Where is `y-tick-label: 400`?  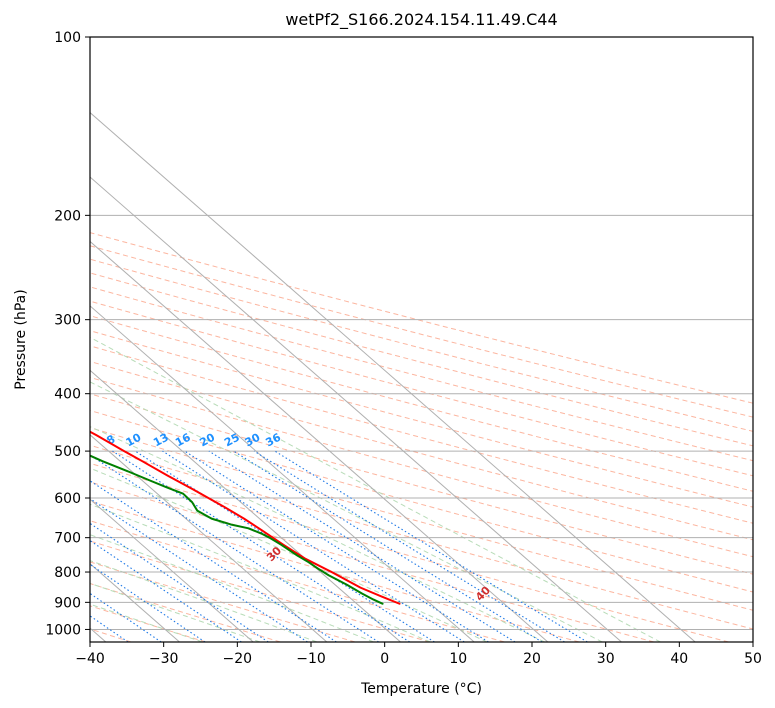 y-tick-label: 400 is located at coordinates (67, 395).